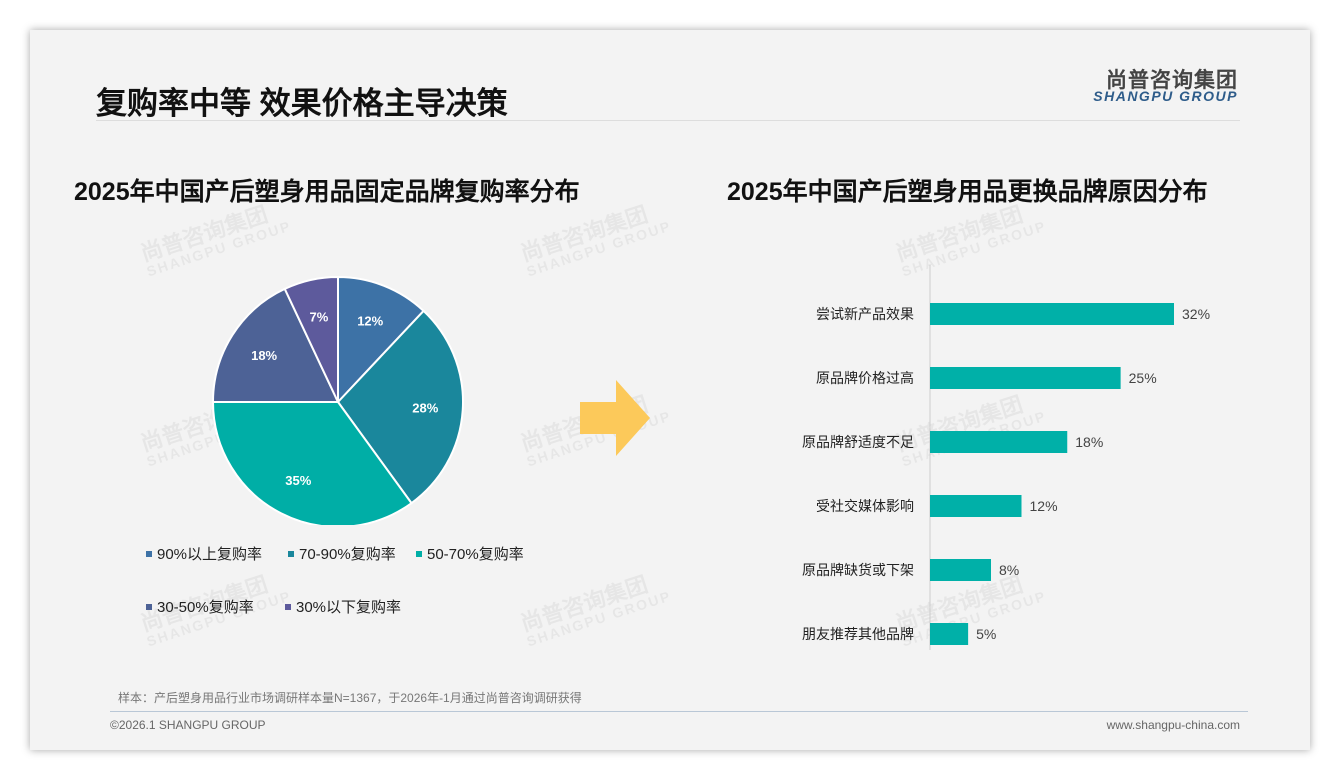  I want to click on pie-chart: 12% 28% 35% 18% 7%, so click(337, 400).